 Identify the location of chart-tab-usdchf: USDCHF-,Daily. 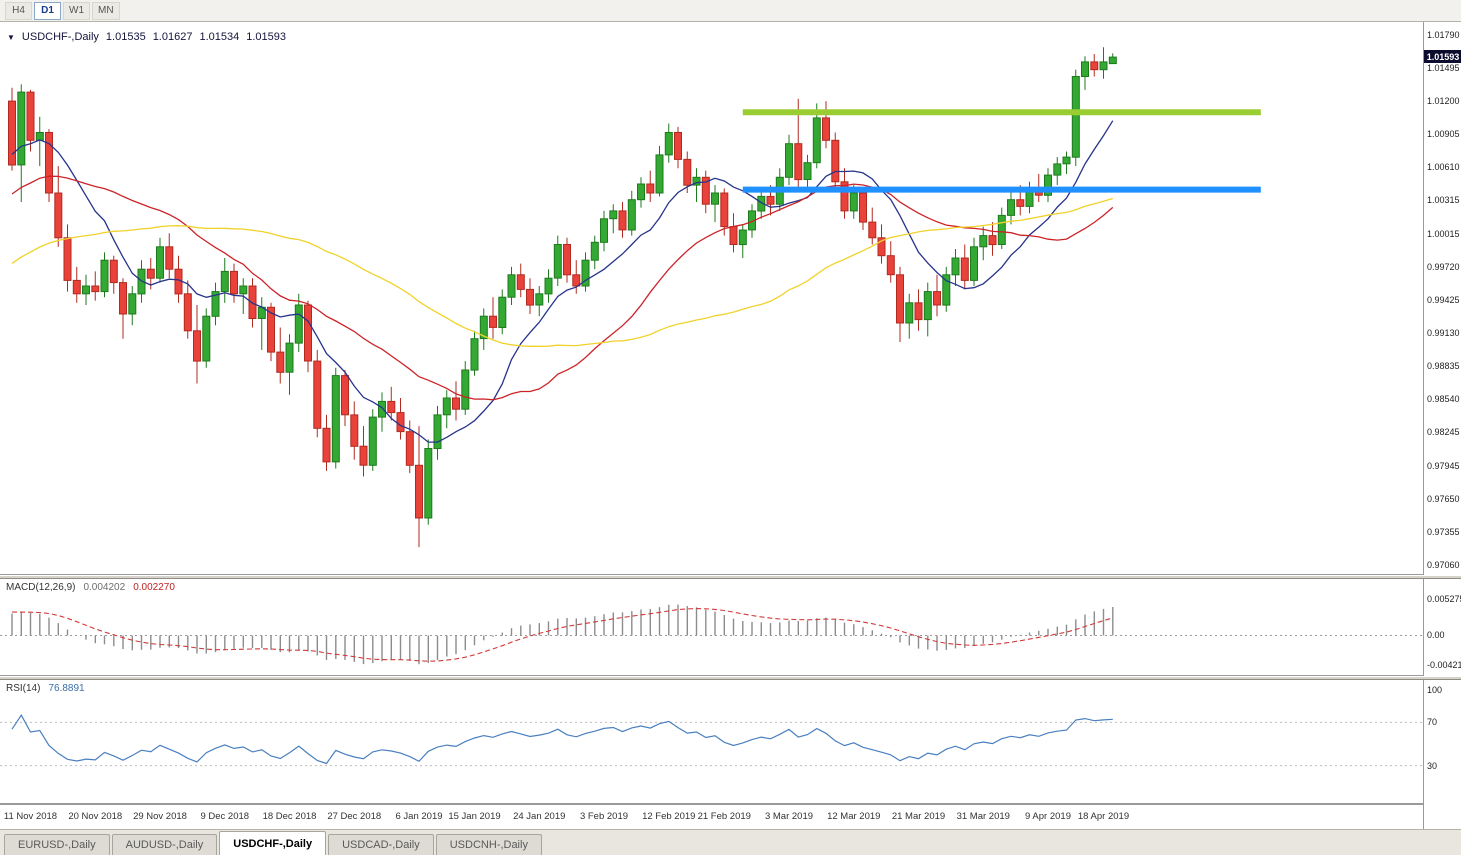
(273, 843).